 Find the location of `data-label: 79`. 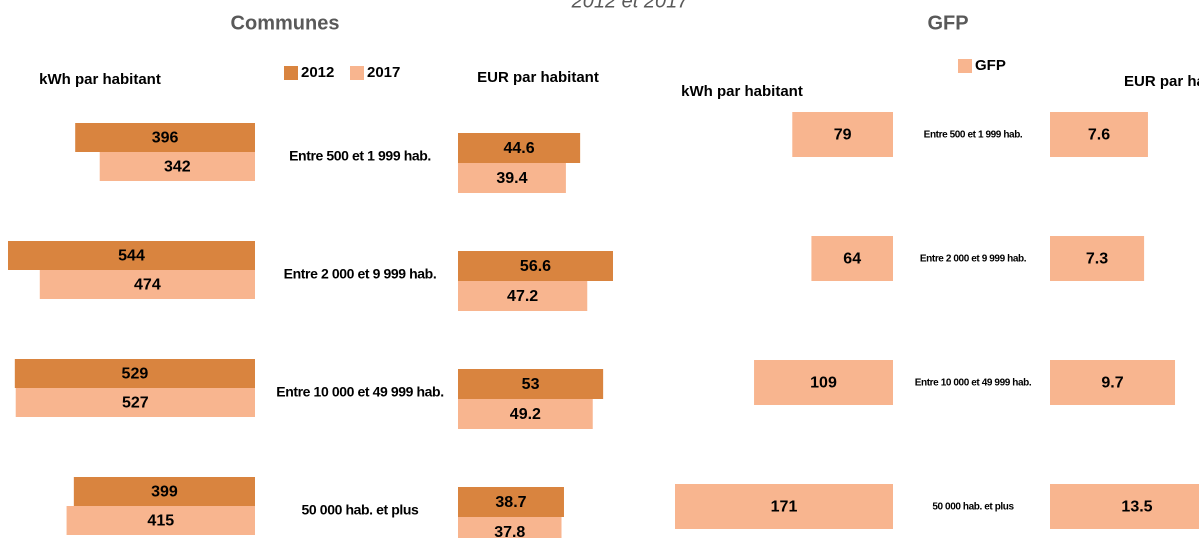

data-label: 79 is located at coordinates (843, 135).